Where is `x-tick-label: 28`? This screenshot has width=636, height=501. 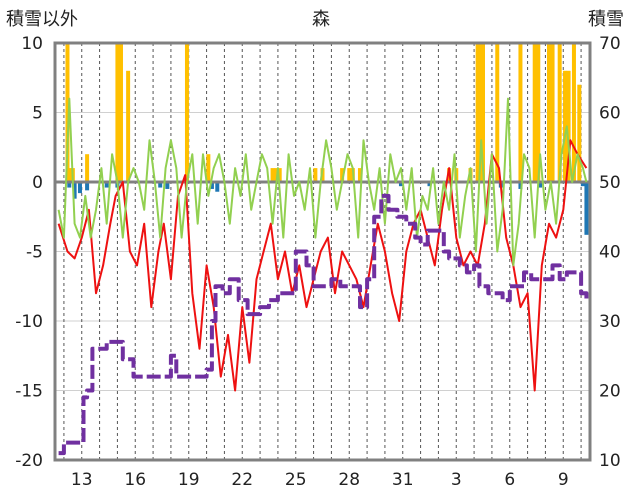
x-tick-label: 28 is located at coordinates (349, 480).